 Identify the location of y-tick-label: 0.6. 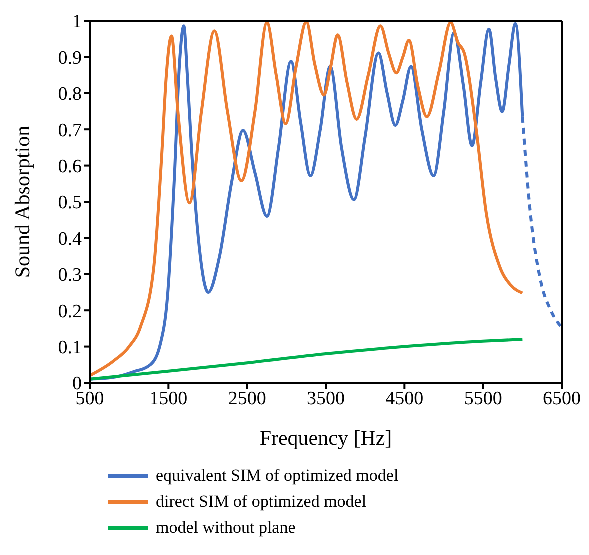
(70, 167).